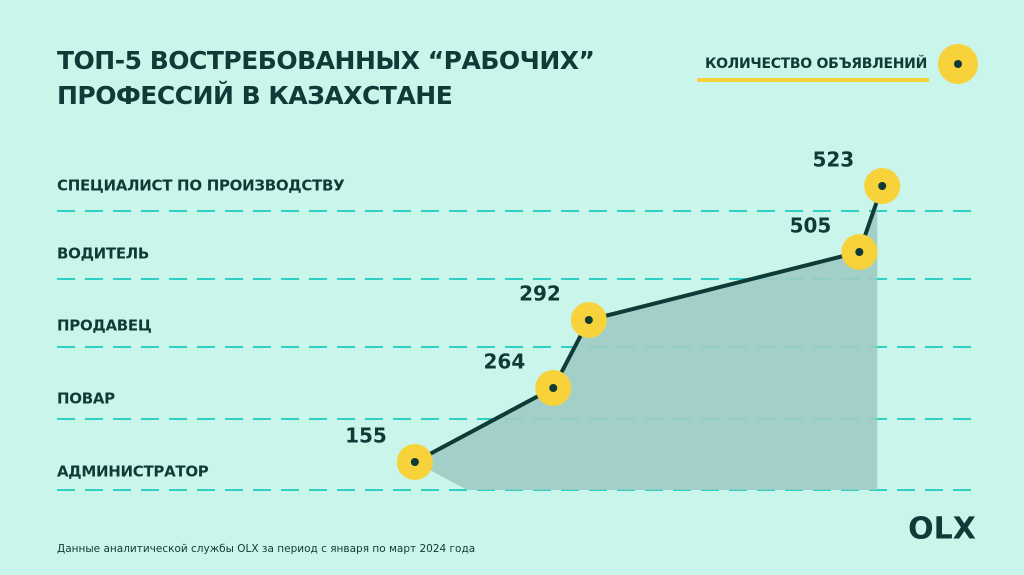 This screenshot has width=1024, height=575. Describe the element at coordinates (833, 160) in the screenshot. I see `data-label: 523` at that location.